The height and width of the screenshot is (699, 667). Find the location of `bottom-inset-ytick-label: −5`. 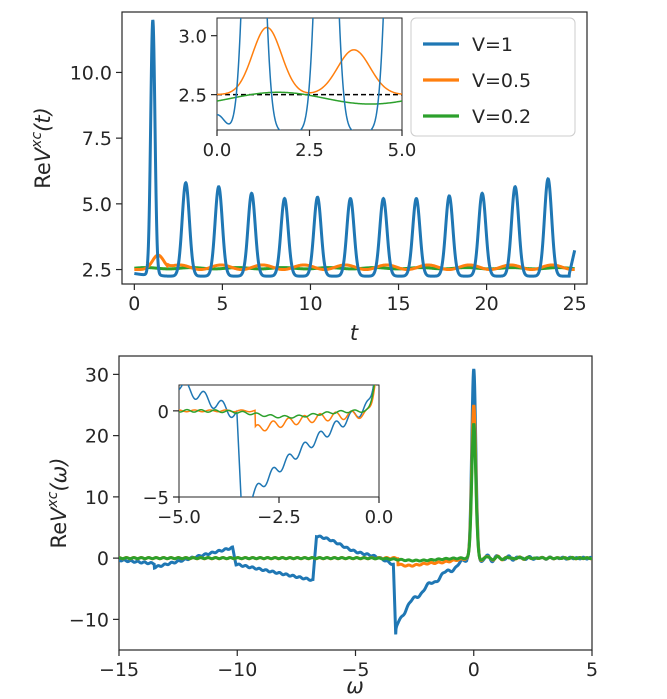

bottom-inset-ytick-label: −5 is located at coordinates (155, 498).